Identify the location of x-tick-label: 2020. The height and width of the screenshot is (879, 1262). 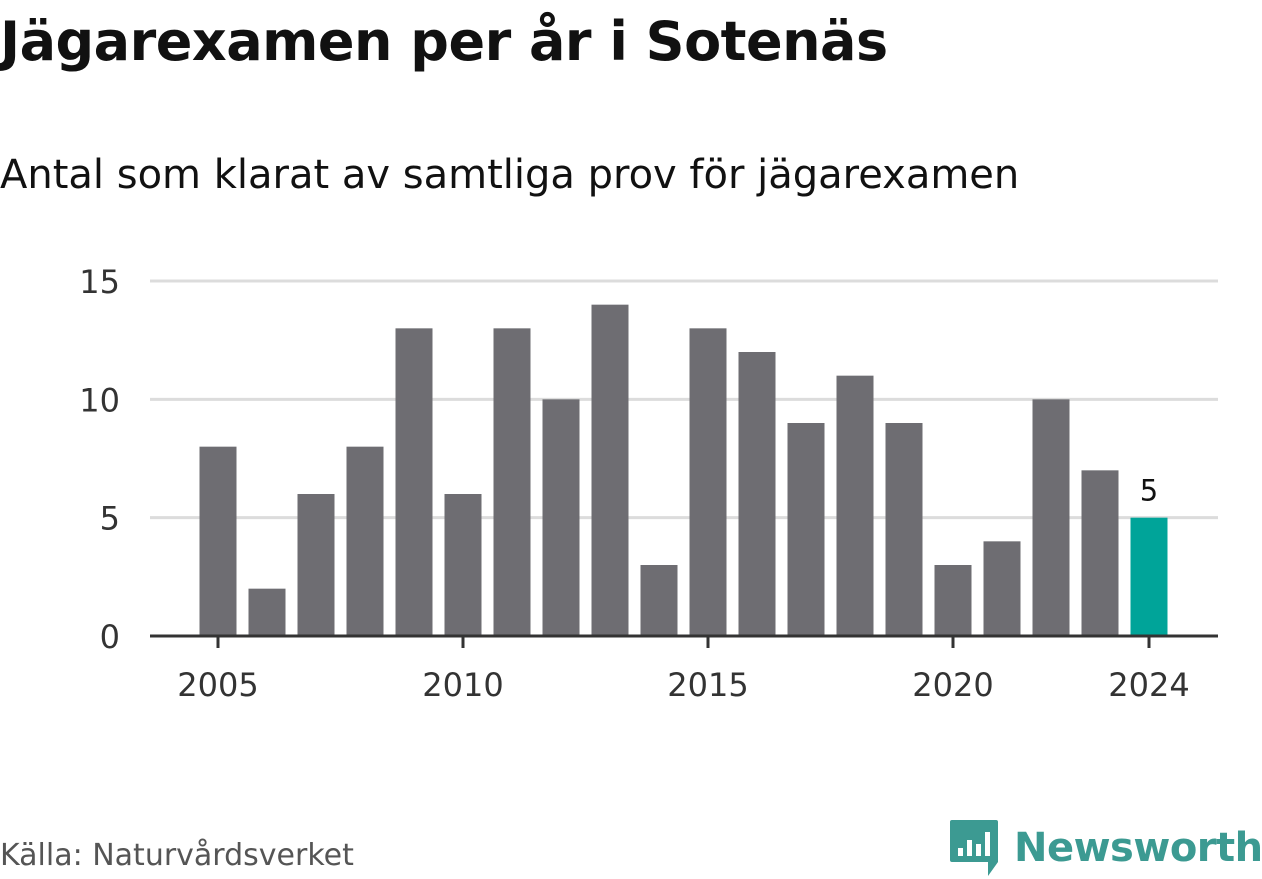
(952, 685).